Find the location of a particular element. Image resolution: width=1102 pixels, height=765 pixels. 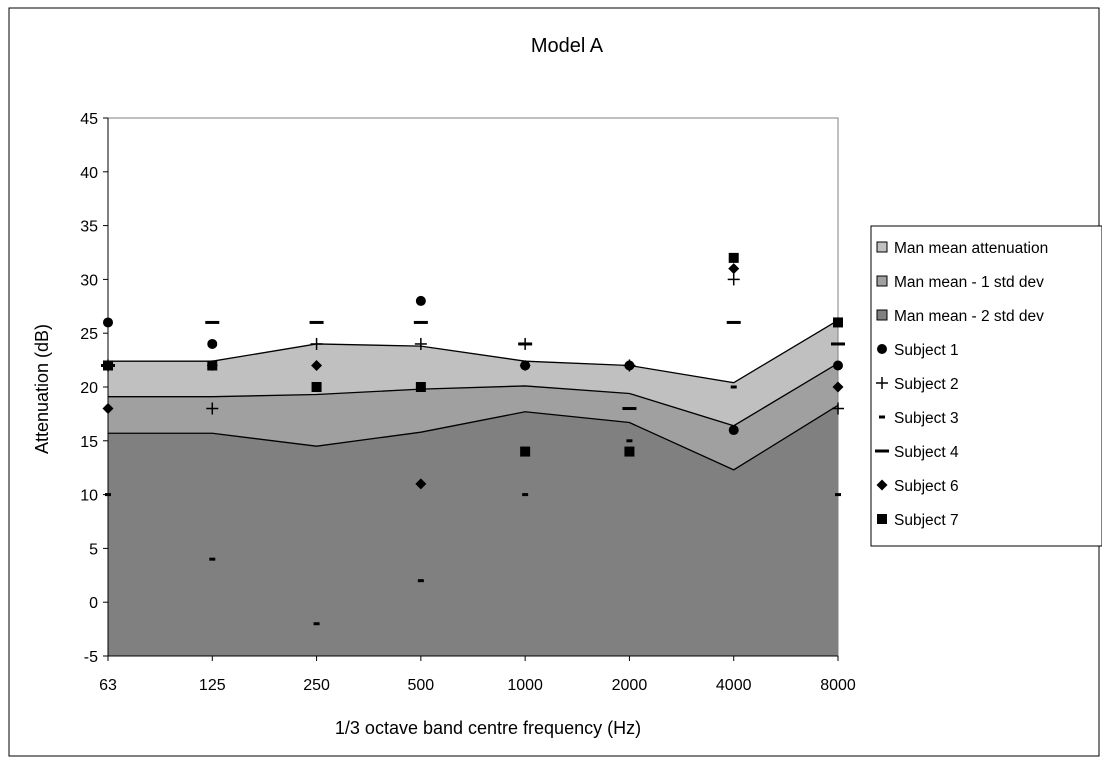

legend-label: Man mean attenuation is located at coordinates (971, 248).